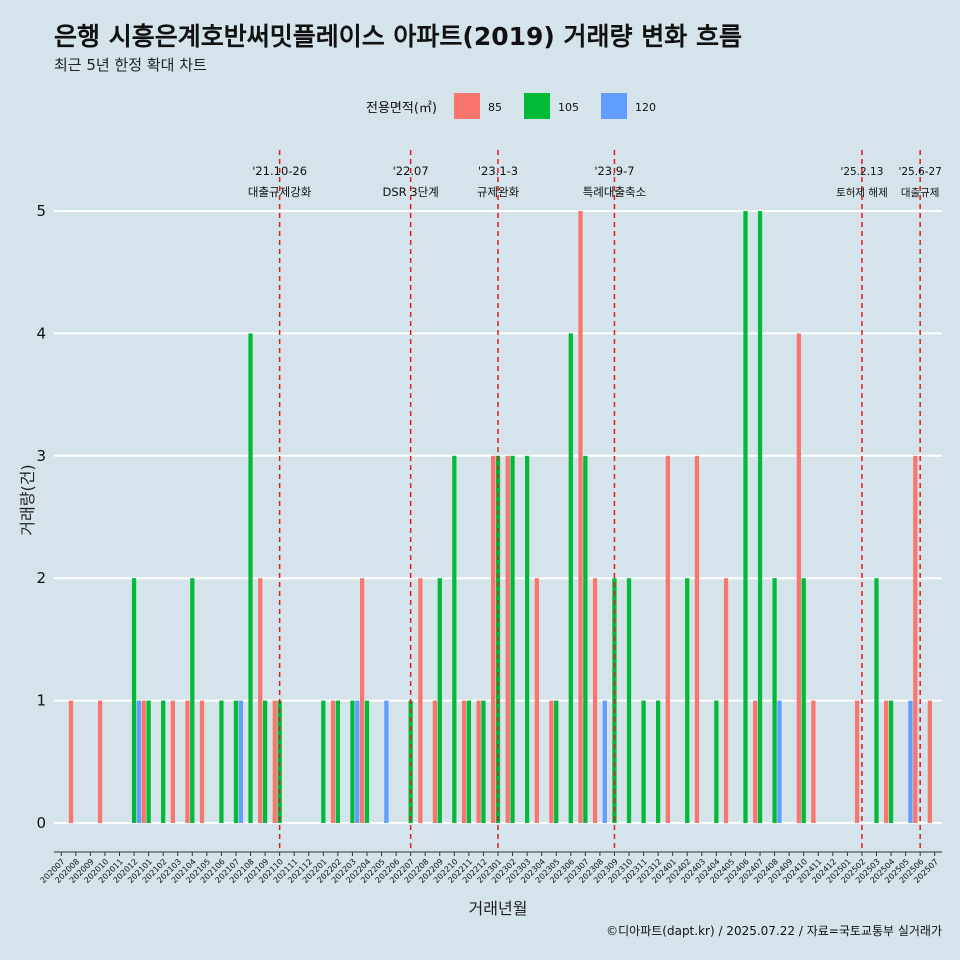 This screenshot has height=960, width=960. Describe the element at coordinates (401, 108) in the screenshot. I see `legend-title: 전용면적(㎡)` at that location.